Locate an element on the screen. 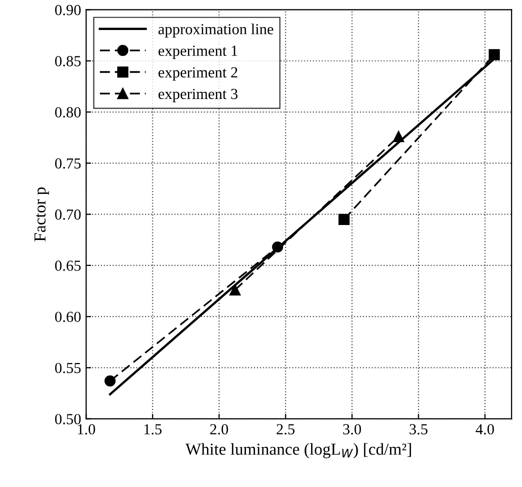 Image resolution: width=522 pixels, height=487 pixels. x-tick-label: 4.0 is located at coordinates (485, 429).